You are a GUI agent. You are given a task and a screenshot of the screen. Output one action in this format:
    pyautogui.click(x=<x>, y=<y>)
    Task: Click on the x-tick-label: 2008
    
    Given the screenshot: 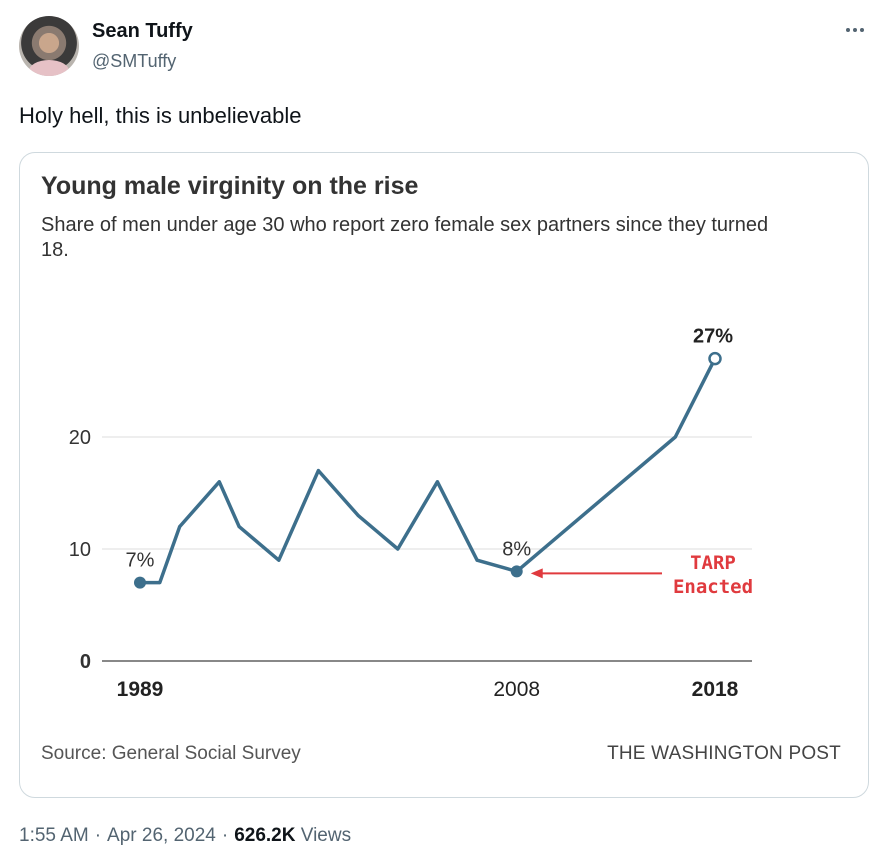 What is the action you would take?
    pyautogui.click(x=516, y=689)
    